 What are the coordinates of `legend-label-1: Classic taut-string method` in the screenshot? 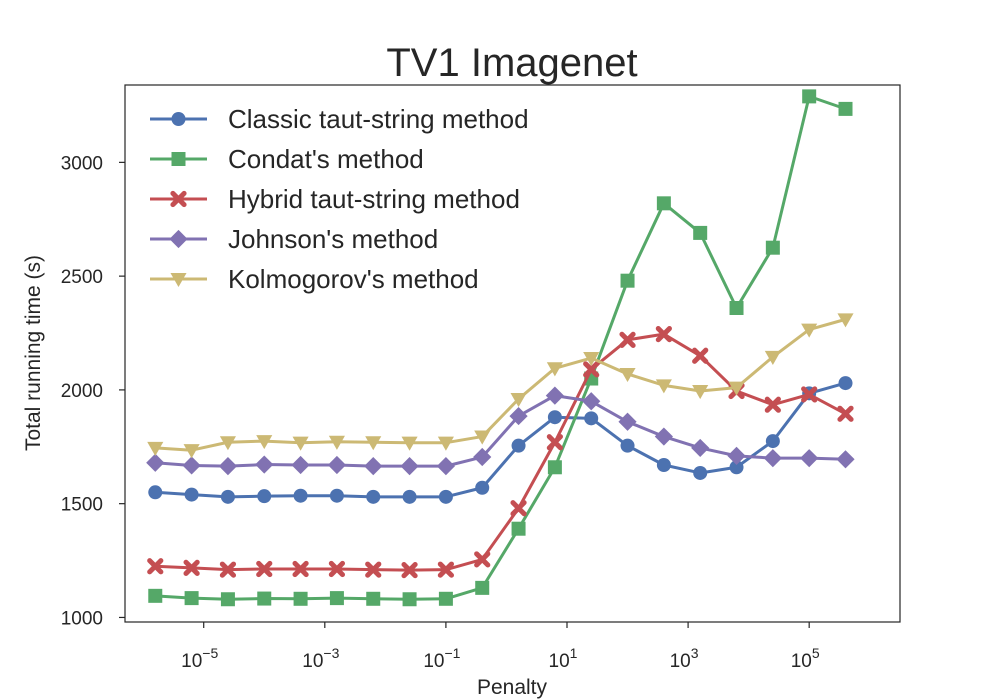 It's located at (378, 119).